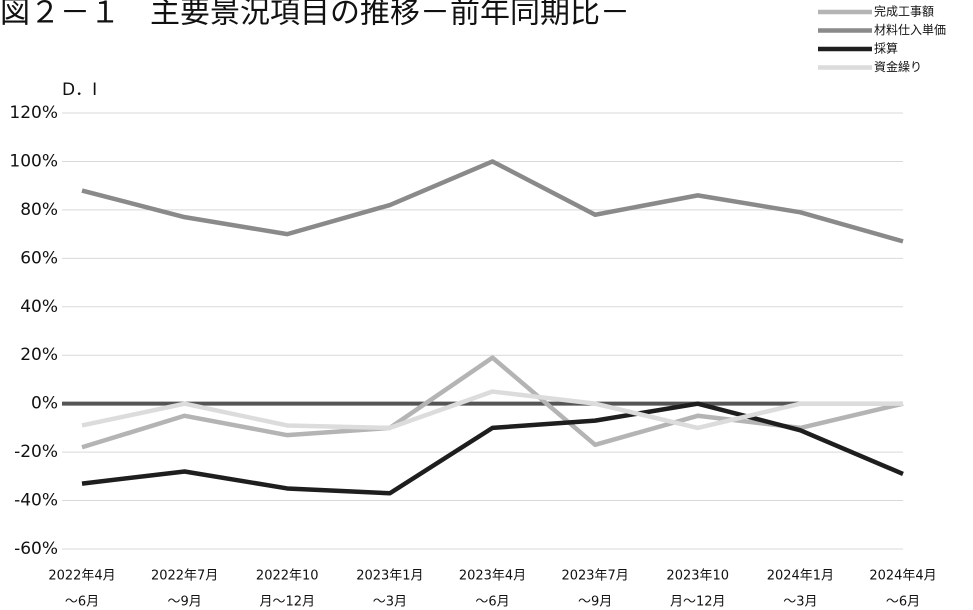 This screenshot has height=610, width=973. What do you see at coordinates (315, 15) in the screenshot?
I see `chart-title: 図２－１ 主要景況項目の推移－前年同期比－` at bounding box center [315, 15].